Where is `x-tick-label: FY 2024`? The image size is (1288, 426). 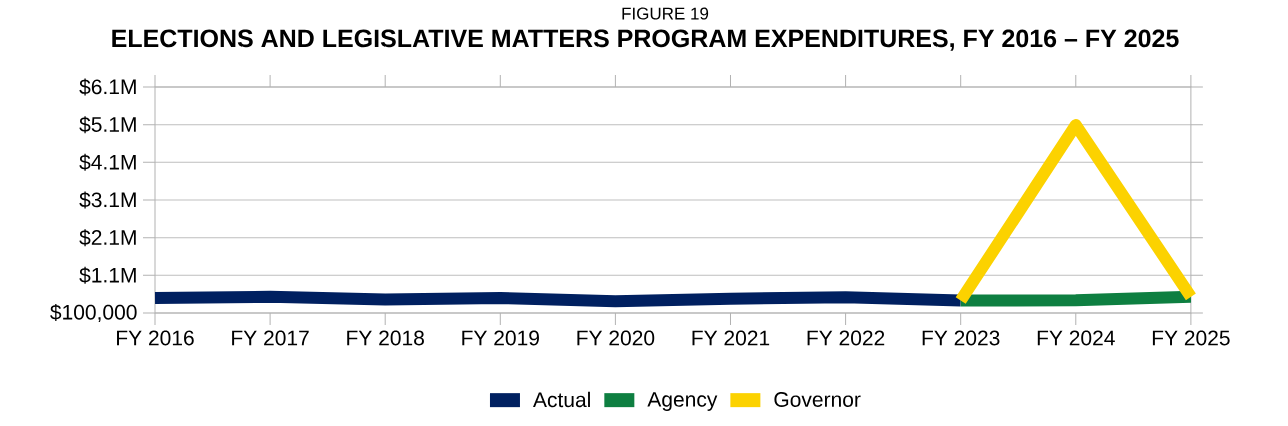
x-tick-label: FY 2024 is located at coordinates (1076, 338).